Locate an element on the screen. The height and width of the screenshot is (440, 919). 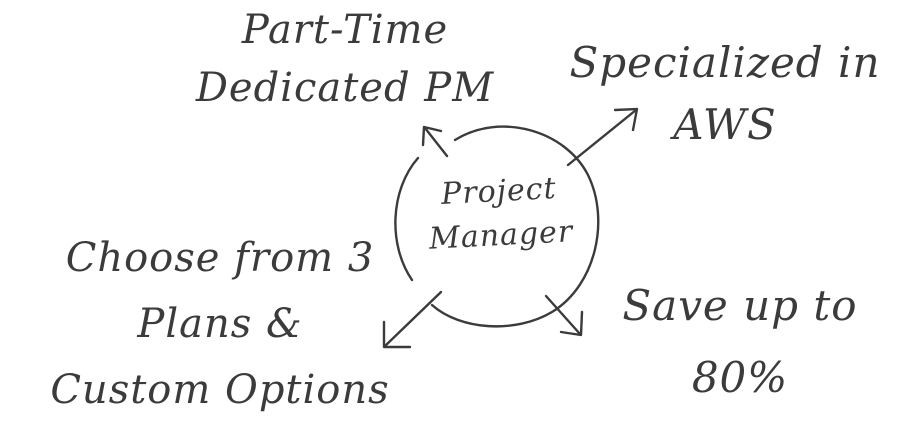
node-right-line-1: Specialized in is located at coordinates (725, 62).